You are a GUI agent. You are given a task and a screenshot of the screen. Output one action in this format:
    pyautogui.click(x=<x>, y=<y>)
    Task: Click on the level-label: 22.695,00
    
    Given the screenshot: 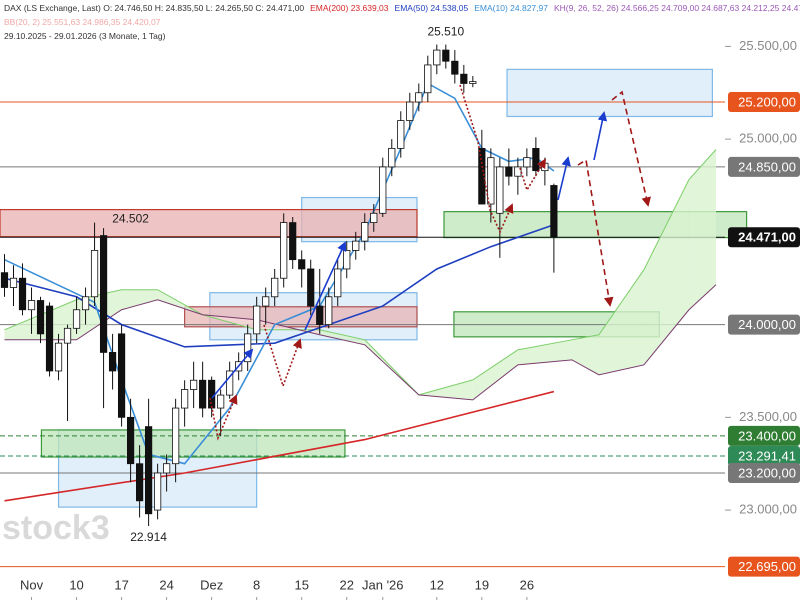 What is the action you would take?
    pyautogui.click(x=767, y=566)
    